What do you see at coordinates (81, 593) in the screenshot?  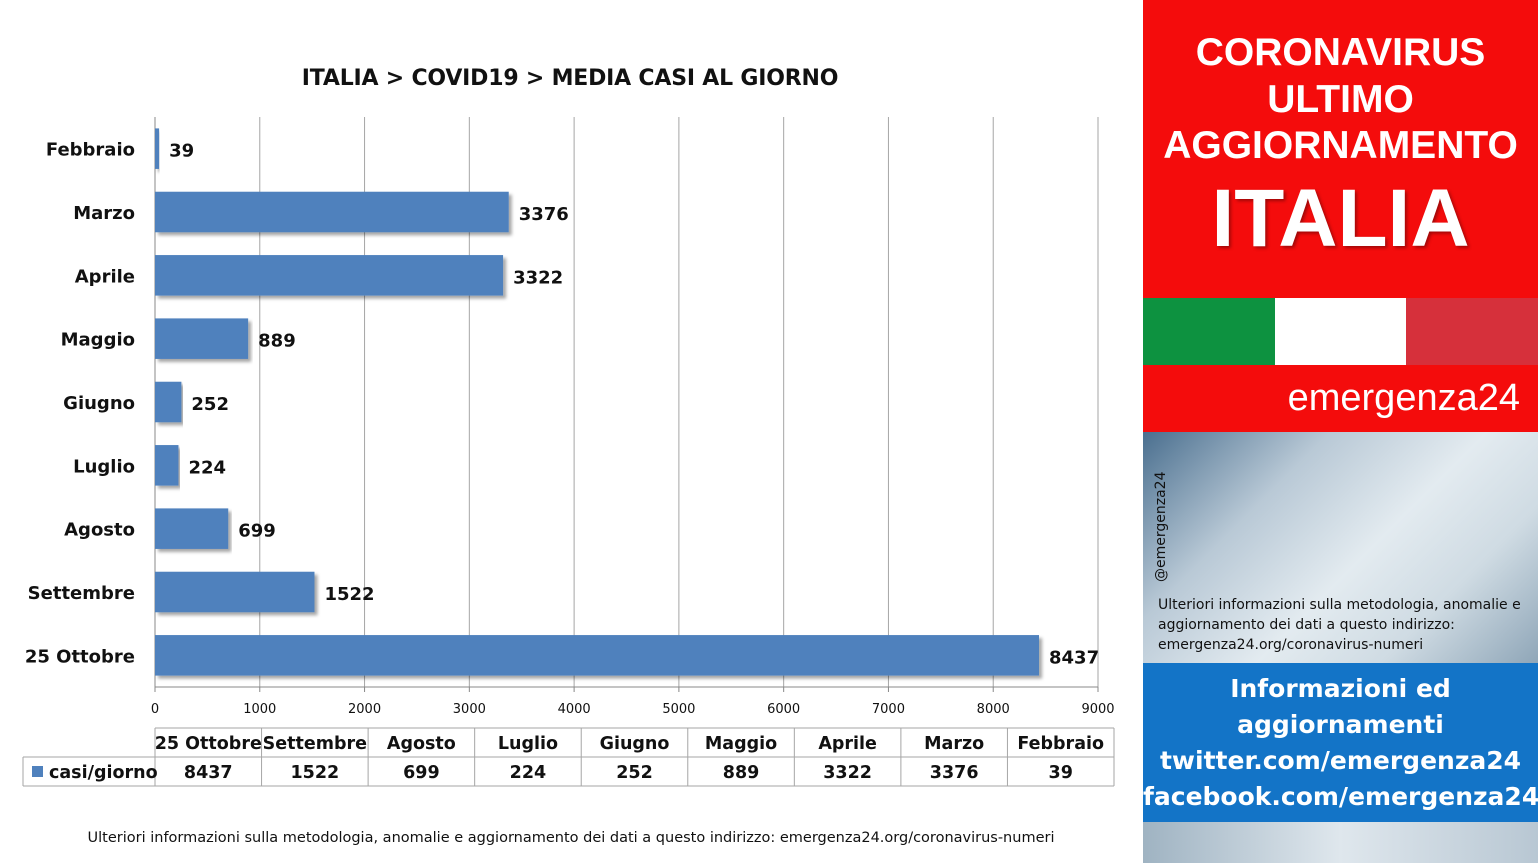 I see `category-label: Settembre` at bounding box center [81, 593].